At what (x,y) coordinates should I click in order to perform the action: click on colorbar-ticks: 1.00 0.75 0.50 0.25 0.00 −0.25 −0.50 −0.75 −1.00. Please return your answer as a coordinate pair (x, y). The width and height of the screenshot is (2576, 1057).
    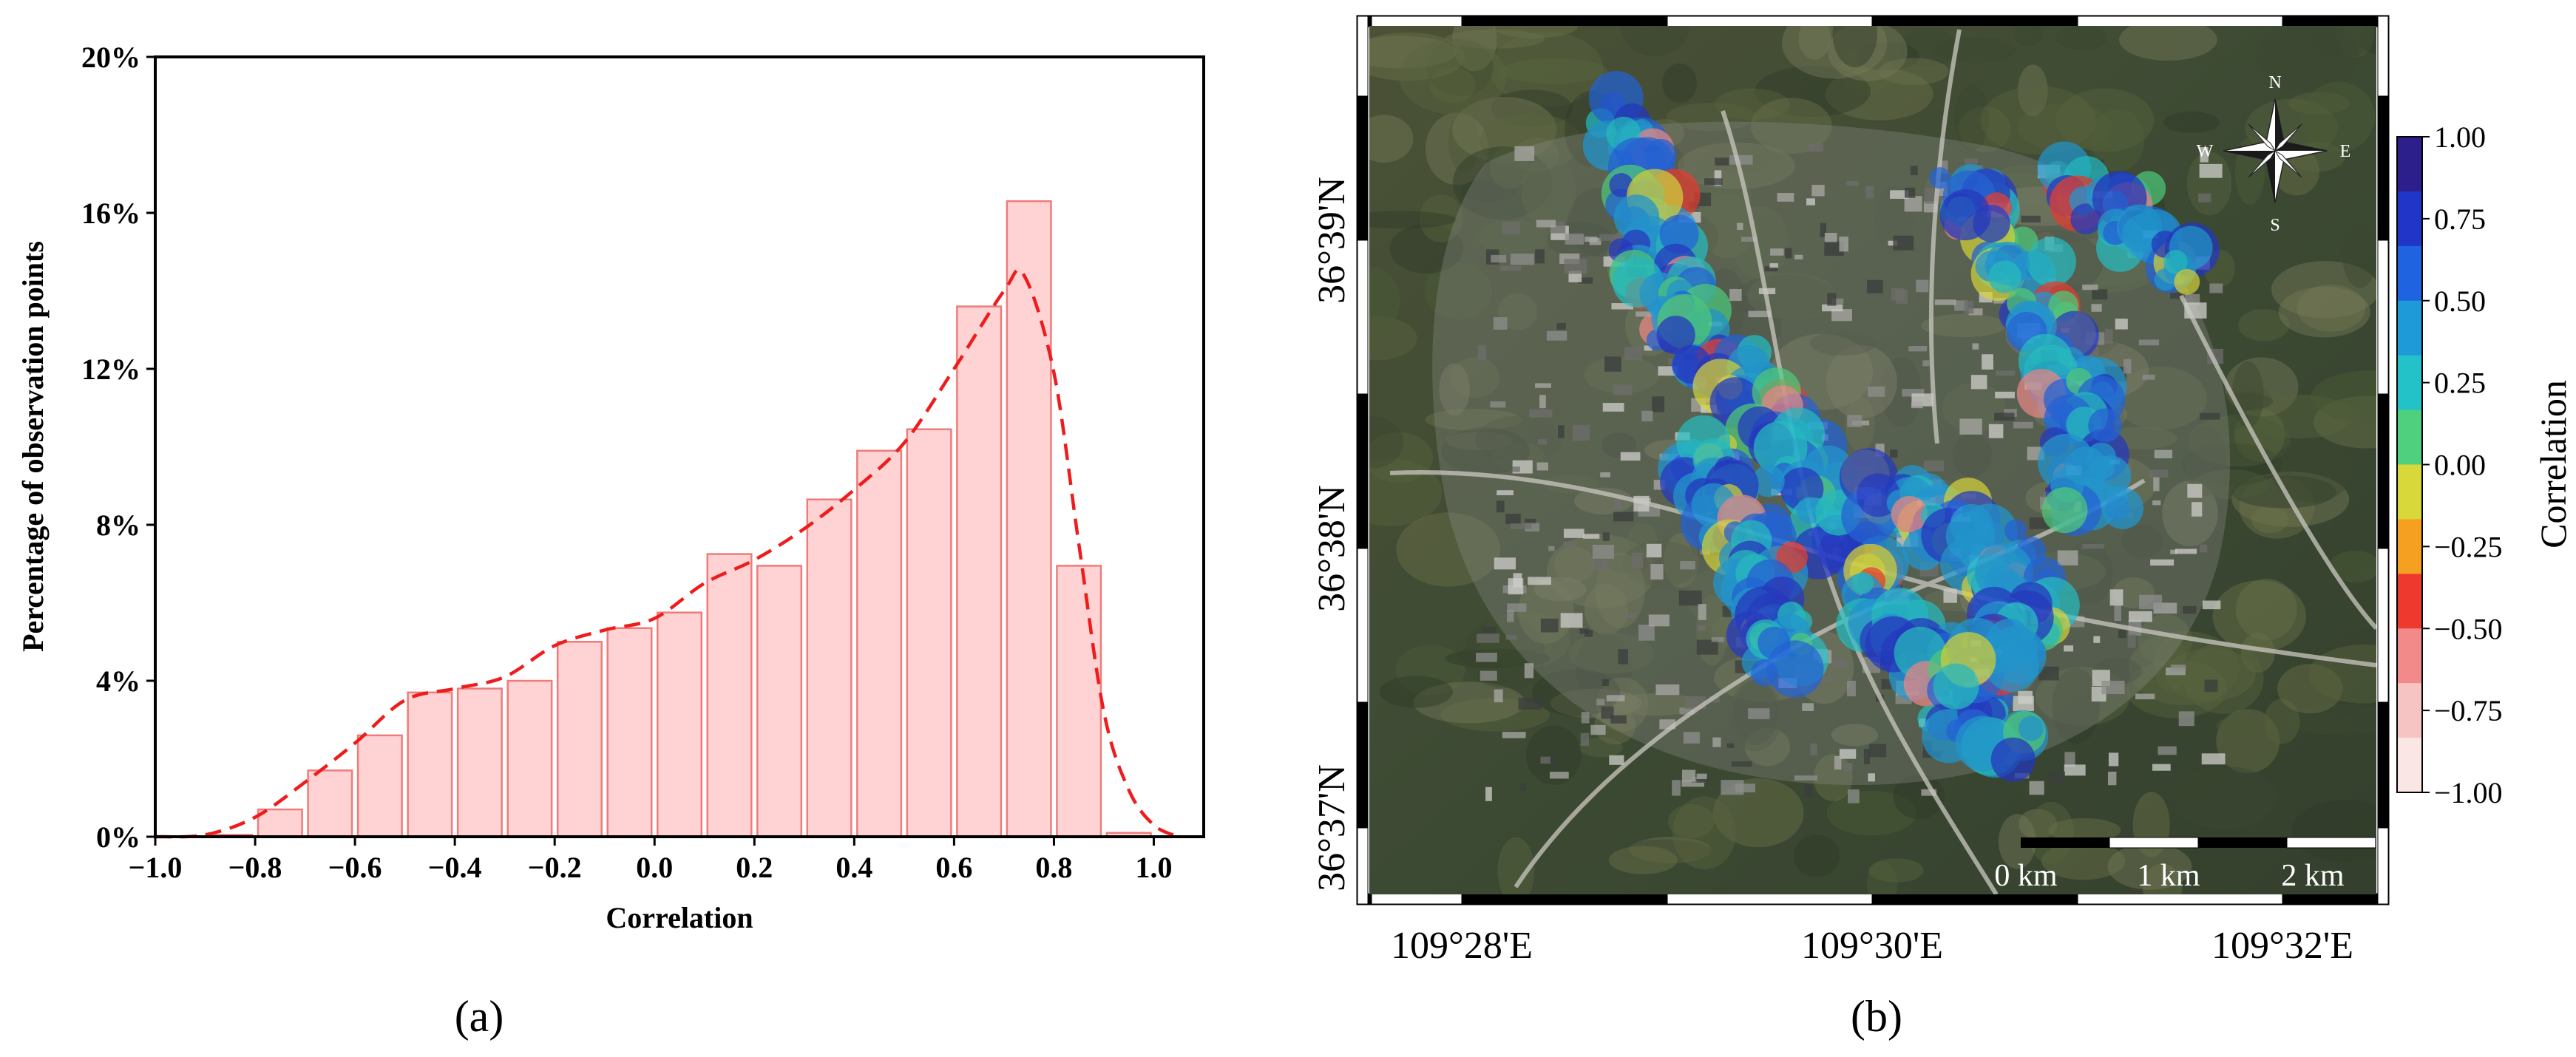
    Looking at the image, I should click on (2462, 464).